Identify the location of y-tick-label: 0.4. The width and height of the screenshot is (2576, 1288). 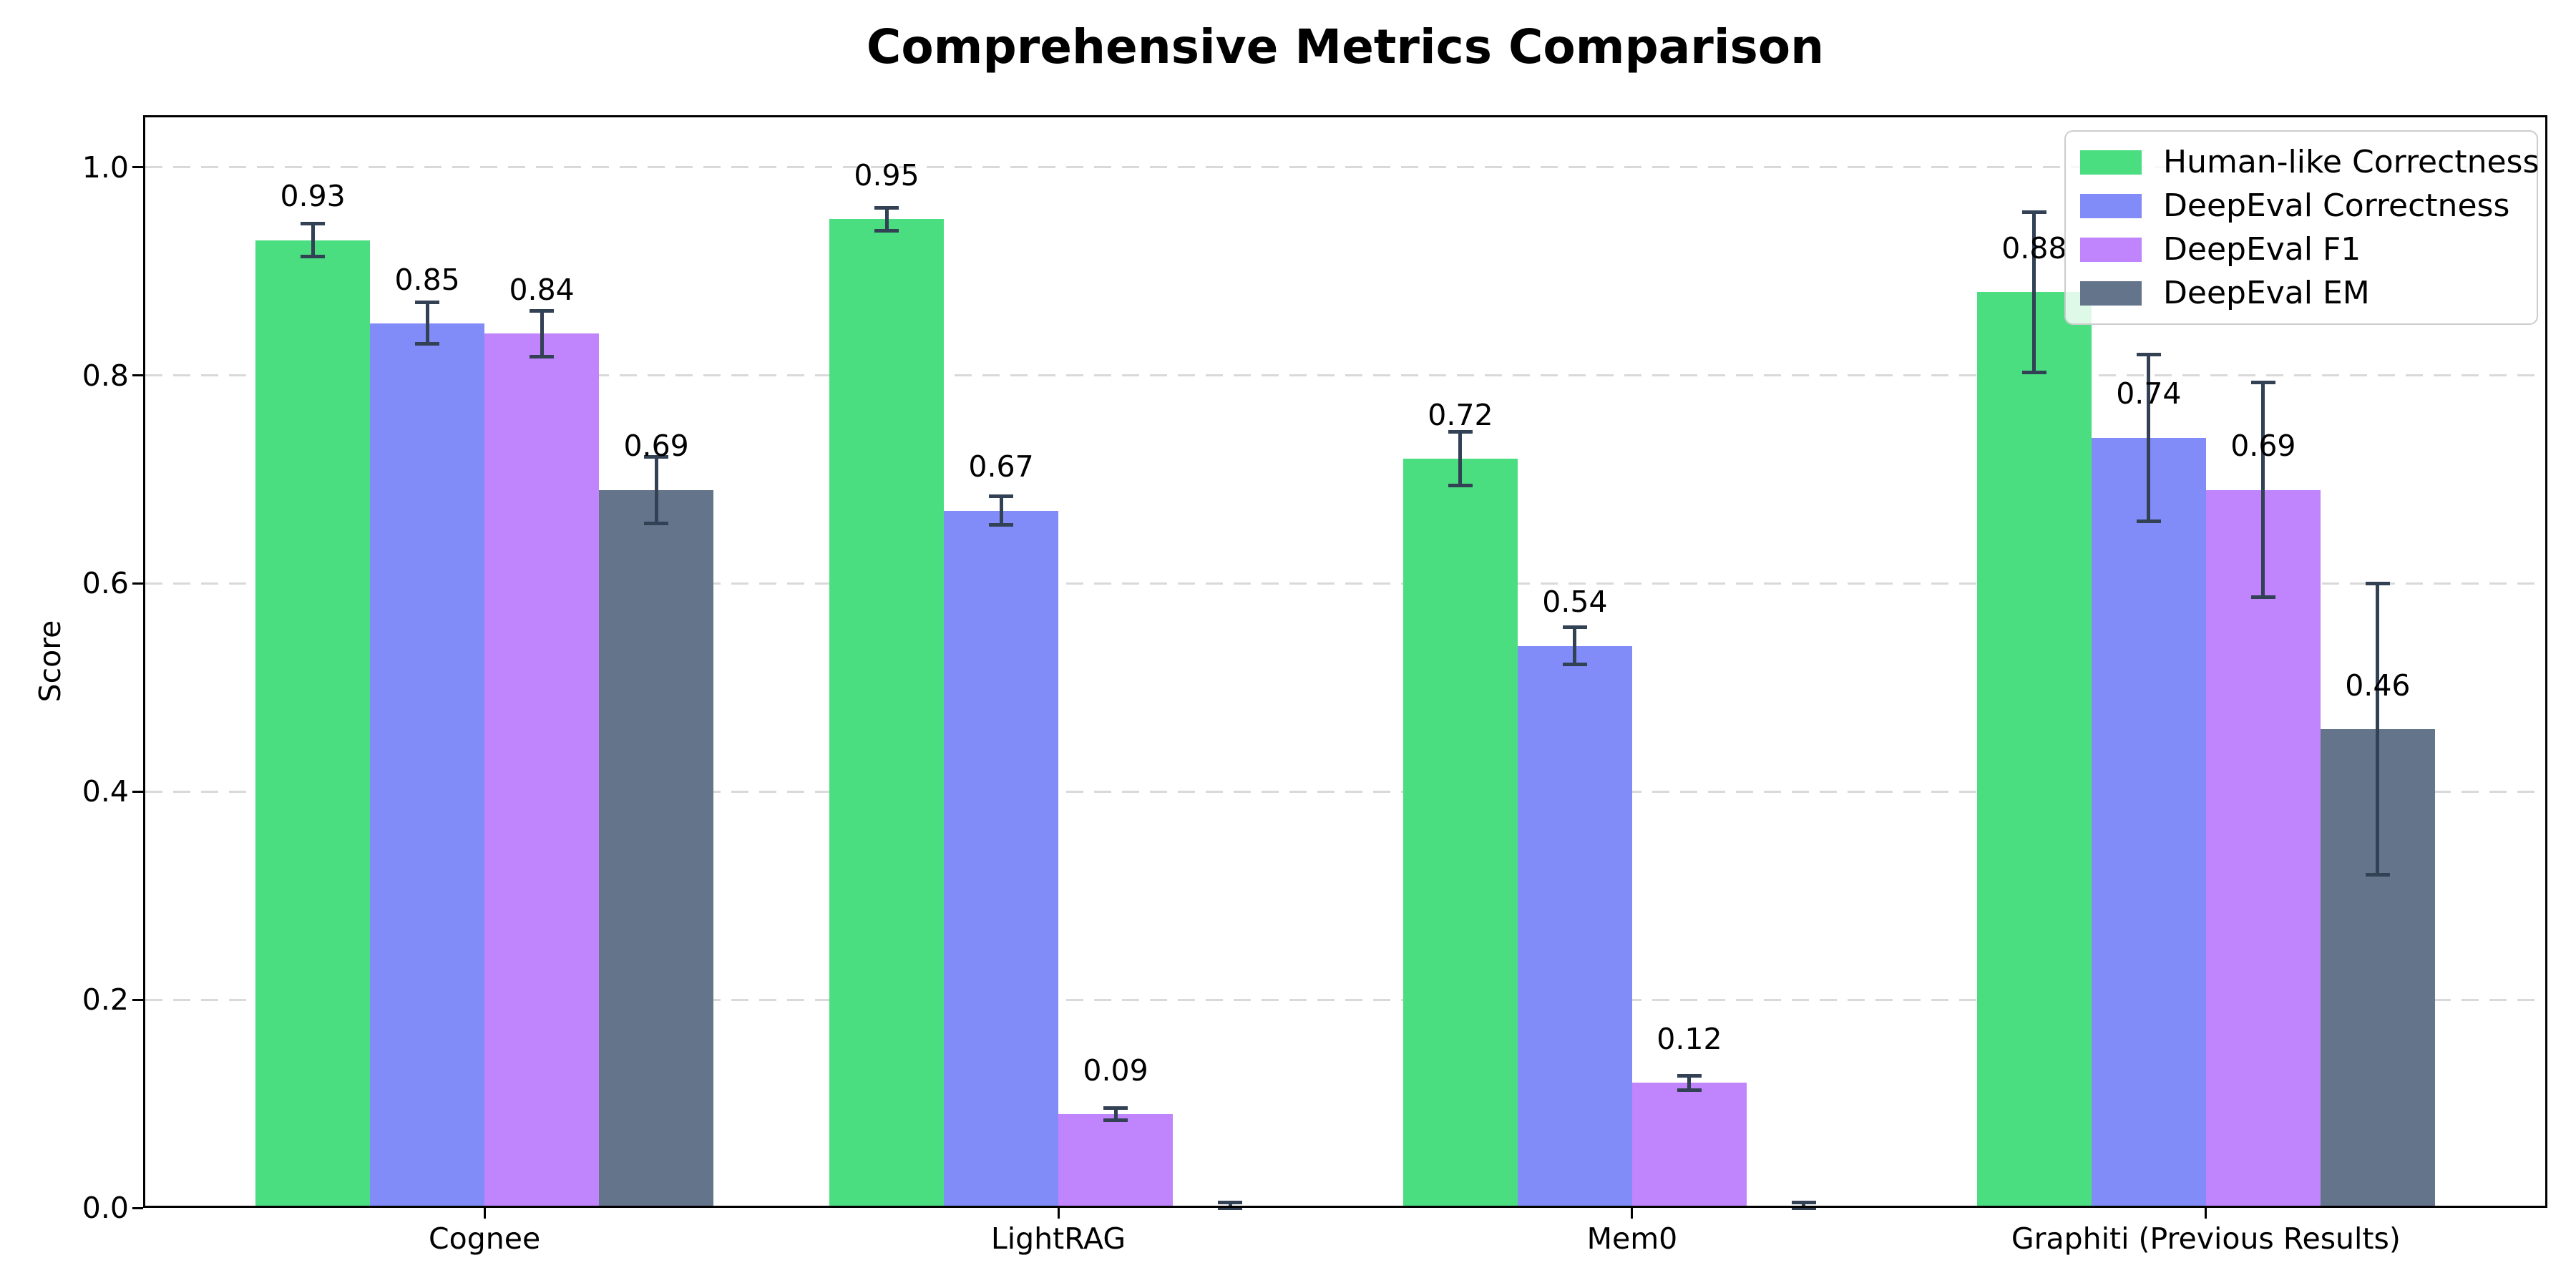
(105, 791).